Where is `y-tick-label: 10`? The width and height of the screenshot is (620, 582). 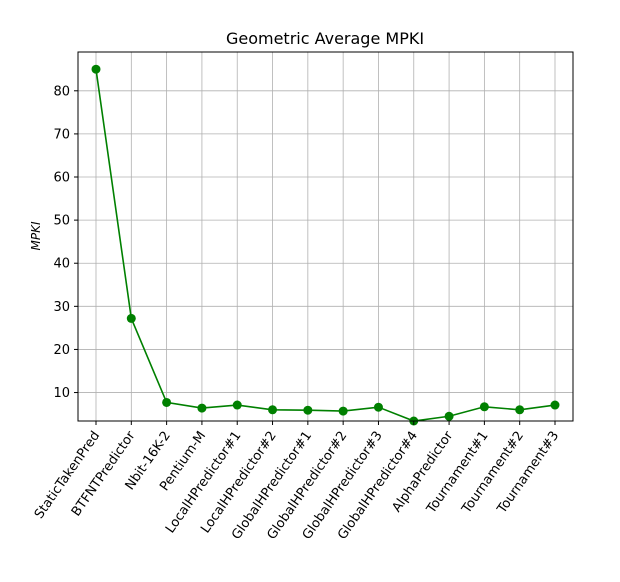
y-tick-label: 10 is located at coordinates (61, 393).